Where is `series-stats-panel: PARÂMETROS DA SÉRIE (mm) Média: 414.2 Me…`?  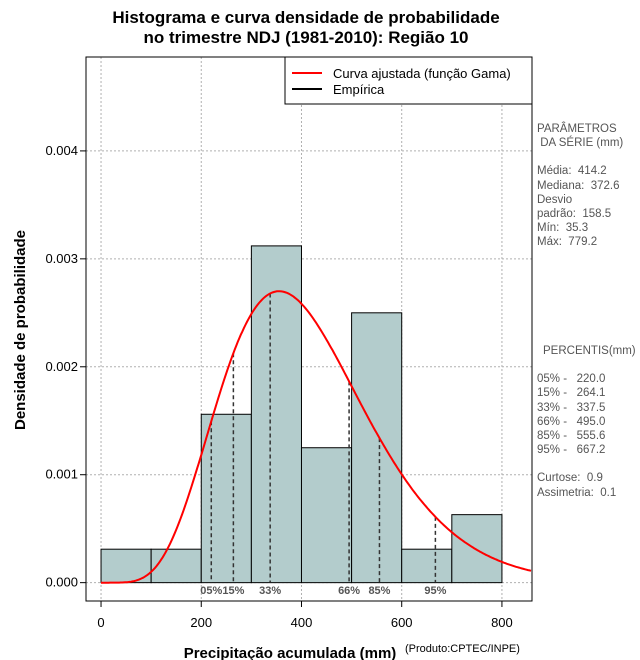 series-stats-panel: PARÂMETROS DA SÉRIE (mm) Média: 414.2 Me… is located at coordinates (588, 310).